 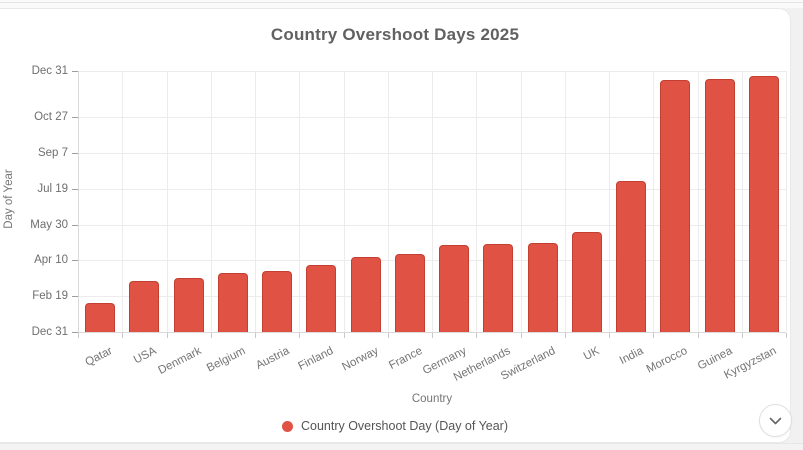 What do you see at coordinates (188, 305) in the screenshot?
I see `bar-denmark` at bounding box center [188, 305].